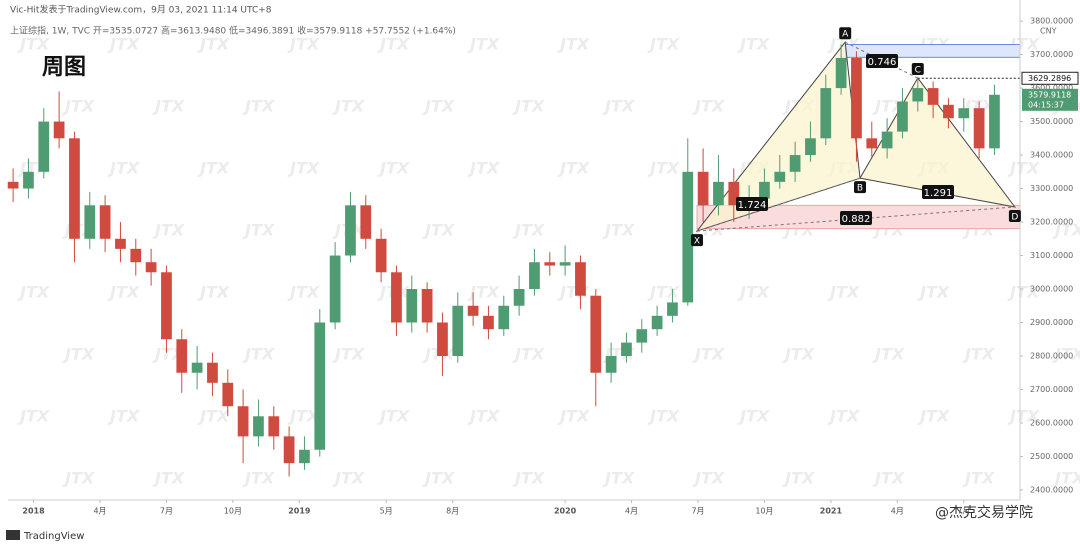  I want to click on currency: CNY, so click(1048, 31).